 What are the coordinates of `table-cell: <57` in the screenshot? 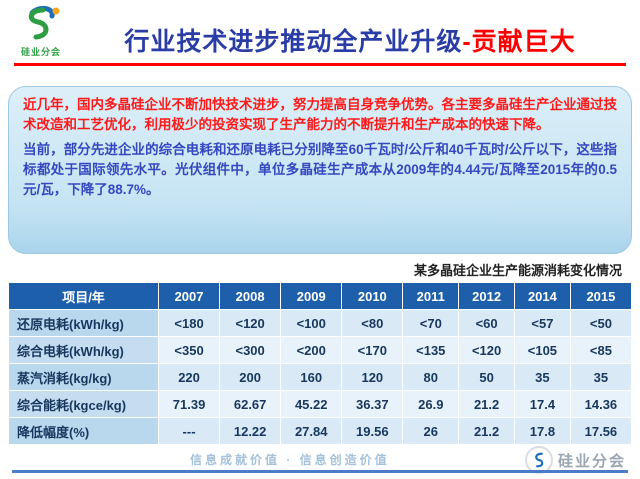 It's located at (542, 323).